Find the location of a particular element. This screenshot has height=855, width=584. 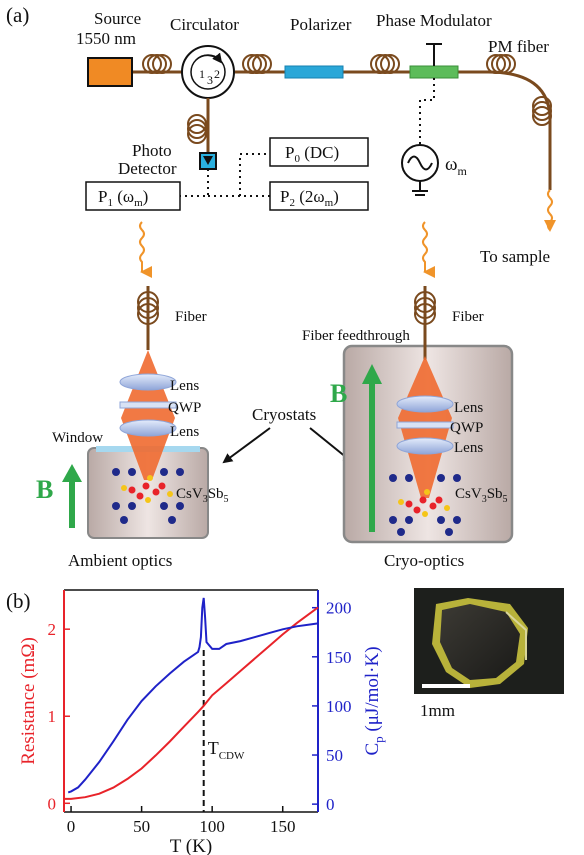

ambient-b-arrow is located at coordinates (72, 496).